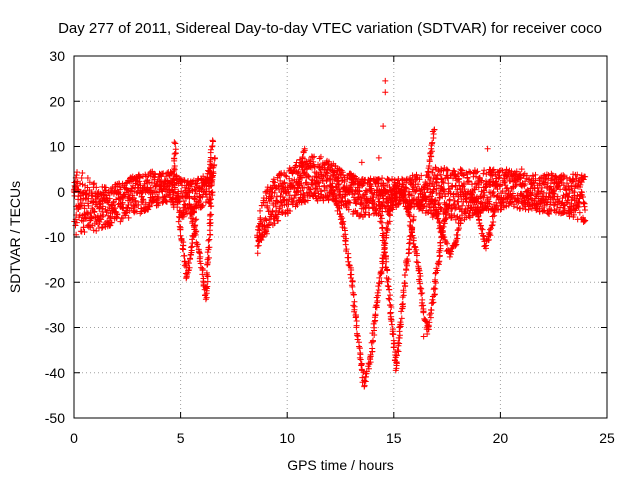  Describe the element at coordinates (55, 418) in the screenshot. I see `y-tick-label: -50` at that location.